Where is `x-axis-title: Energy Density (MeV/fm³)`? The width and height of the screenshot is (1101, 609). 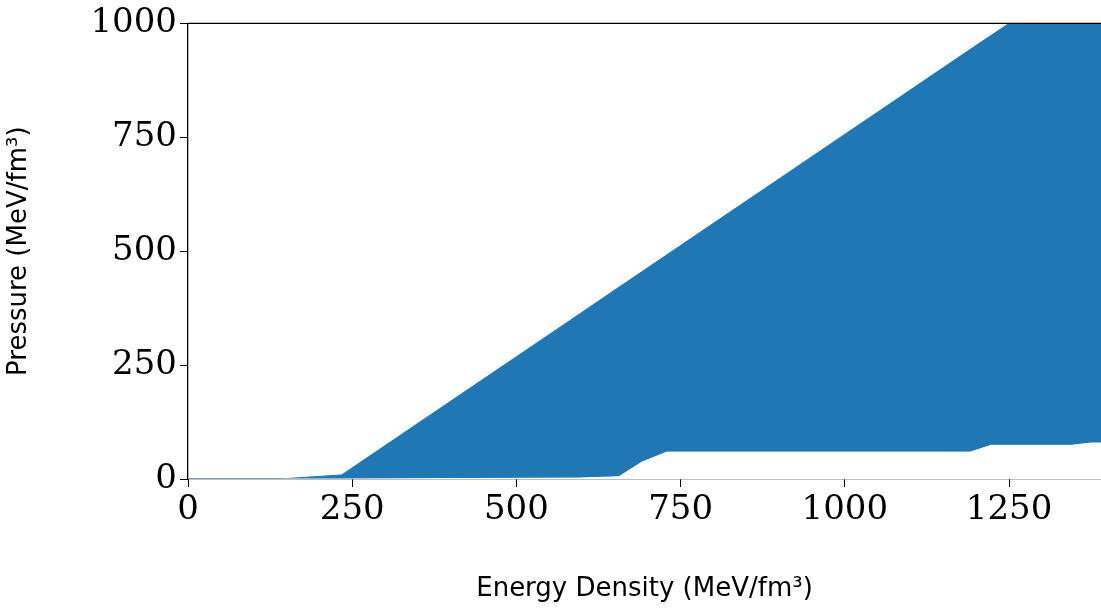
x-axis-title: Energy Density (MeV/fm³) is located at coordinates (644, 587).